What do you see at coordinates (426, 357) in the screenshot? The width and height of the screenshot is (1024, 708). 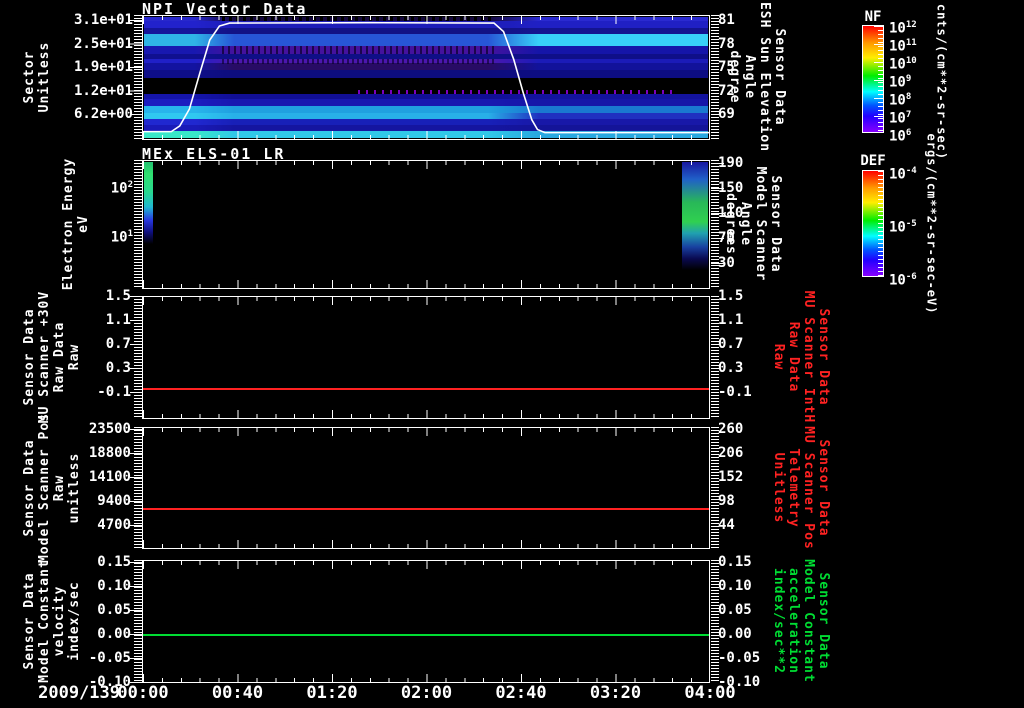 I see `panel3-mu-scanner-plot` at bounding box center [426, 357].